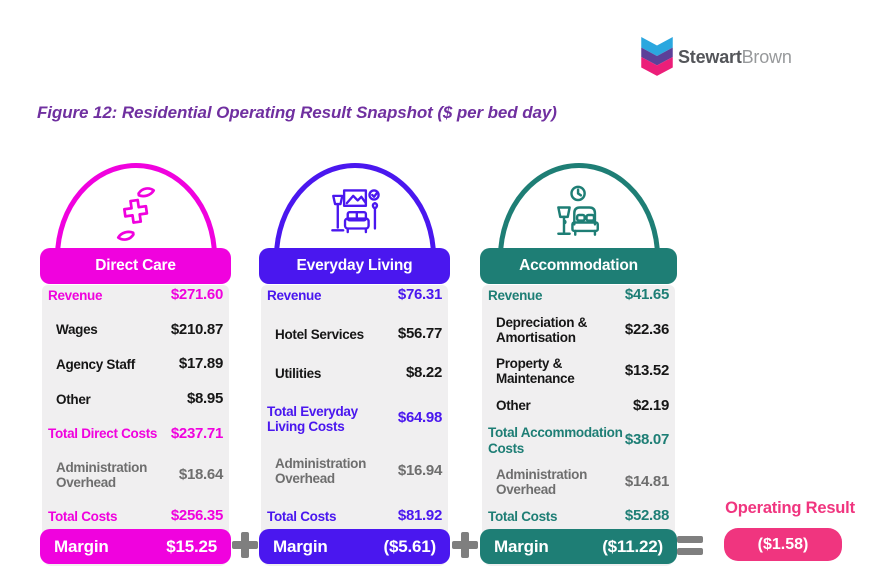 Image resolution: width=889 pixels, height=585 pixels. I want to click on row-value: $38.07, so click(646, 440).